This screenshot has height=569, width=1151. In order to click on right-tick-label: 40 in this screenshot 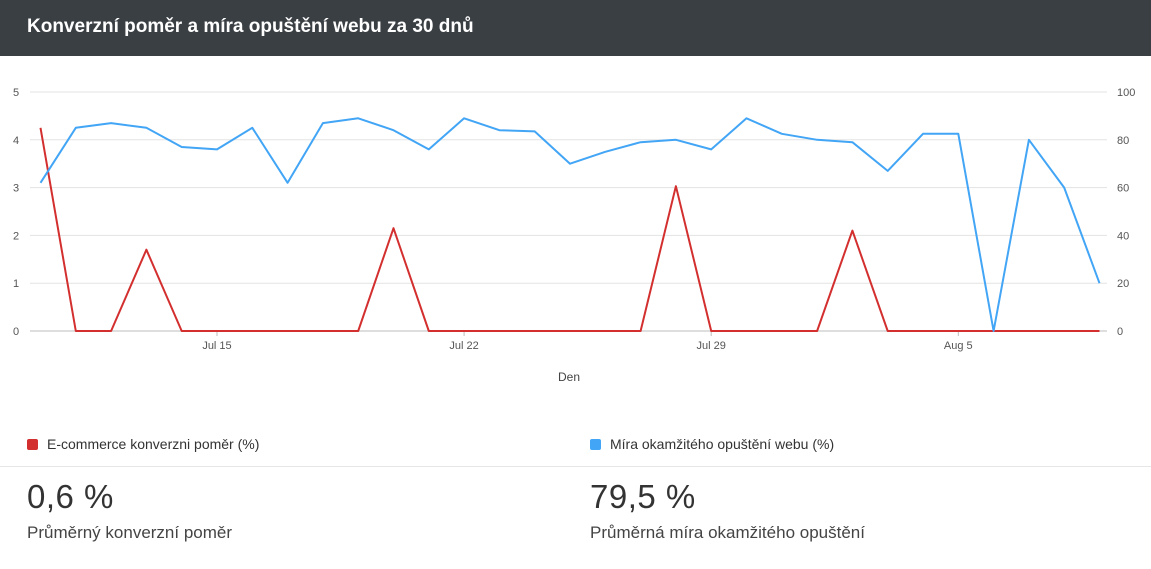, I will do `click(1123, 236)`.